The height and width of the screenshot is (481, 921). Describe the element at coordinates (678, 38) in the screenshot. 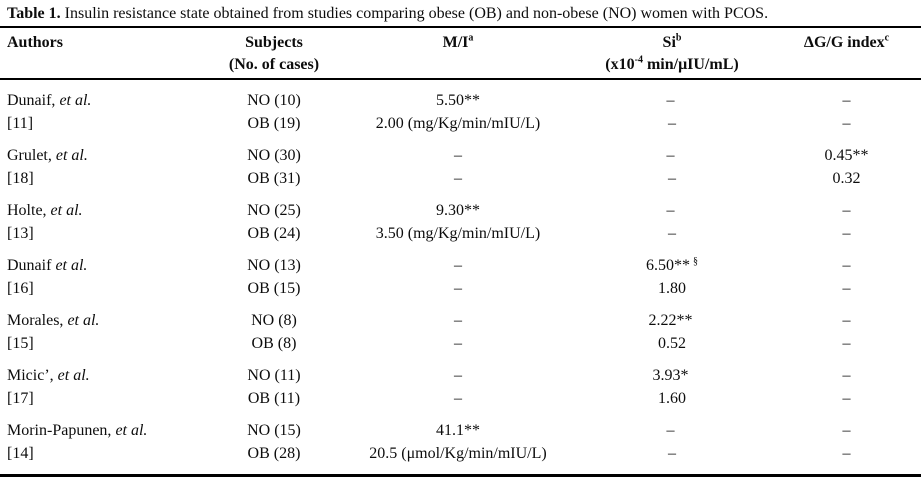

I see `col-header-si-footmark: b` at that location.